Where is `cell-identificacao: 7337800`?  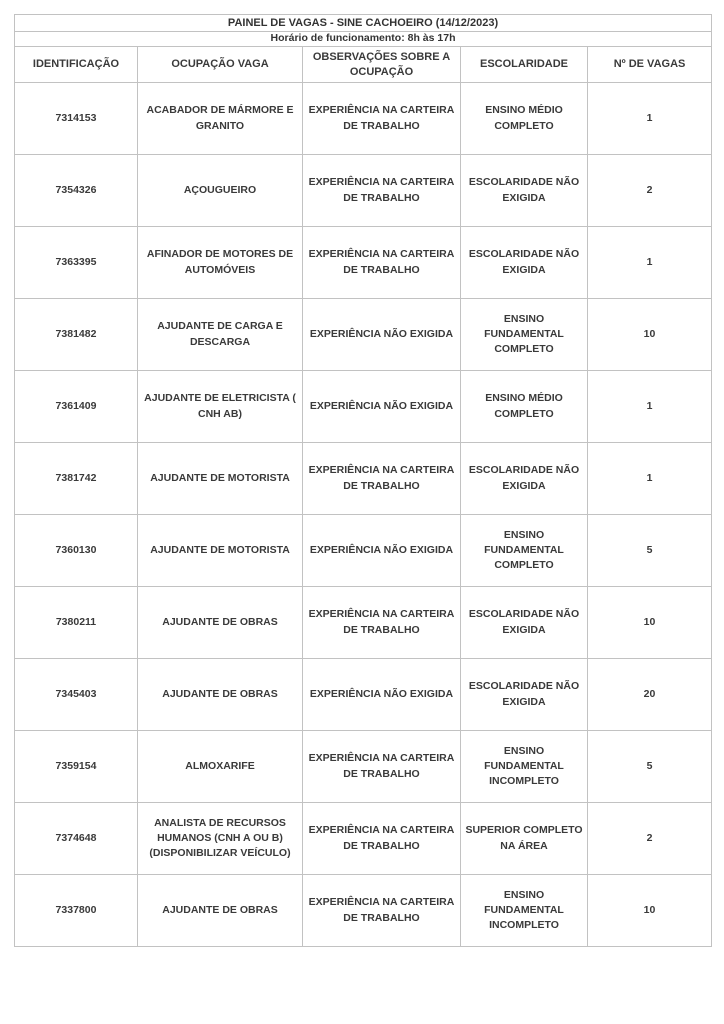
cell-identificacao: 7337800 is located at coordinates (76, 910).